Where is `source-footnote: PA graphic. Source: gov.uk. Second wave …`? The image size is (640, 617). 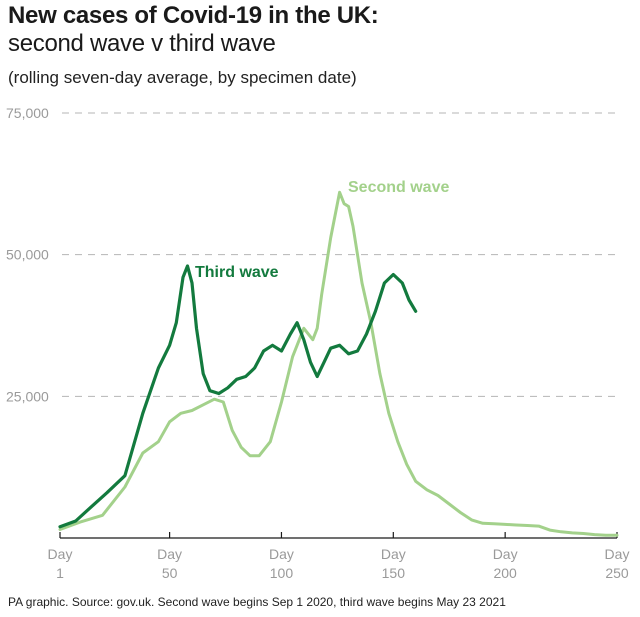
source-footnote: PA graphic. Source: gov.uk. Second wave … is located at coordinates (257, 602).